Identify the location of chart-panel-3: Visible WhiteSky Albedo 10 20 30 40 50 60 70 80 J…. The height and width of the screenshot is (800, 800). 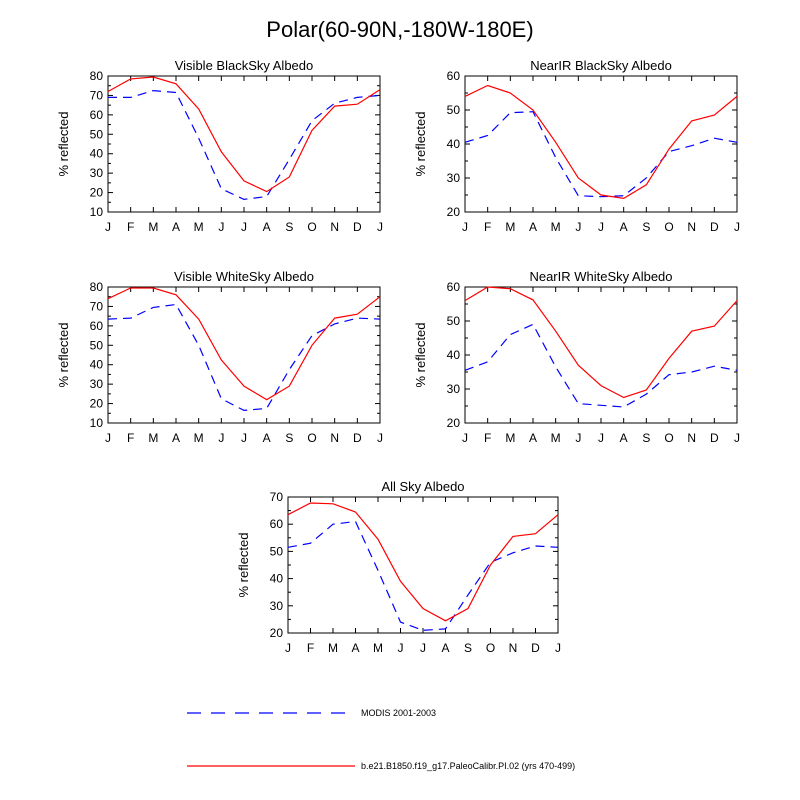
(219, 357).